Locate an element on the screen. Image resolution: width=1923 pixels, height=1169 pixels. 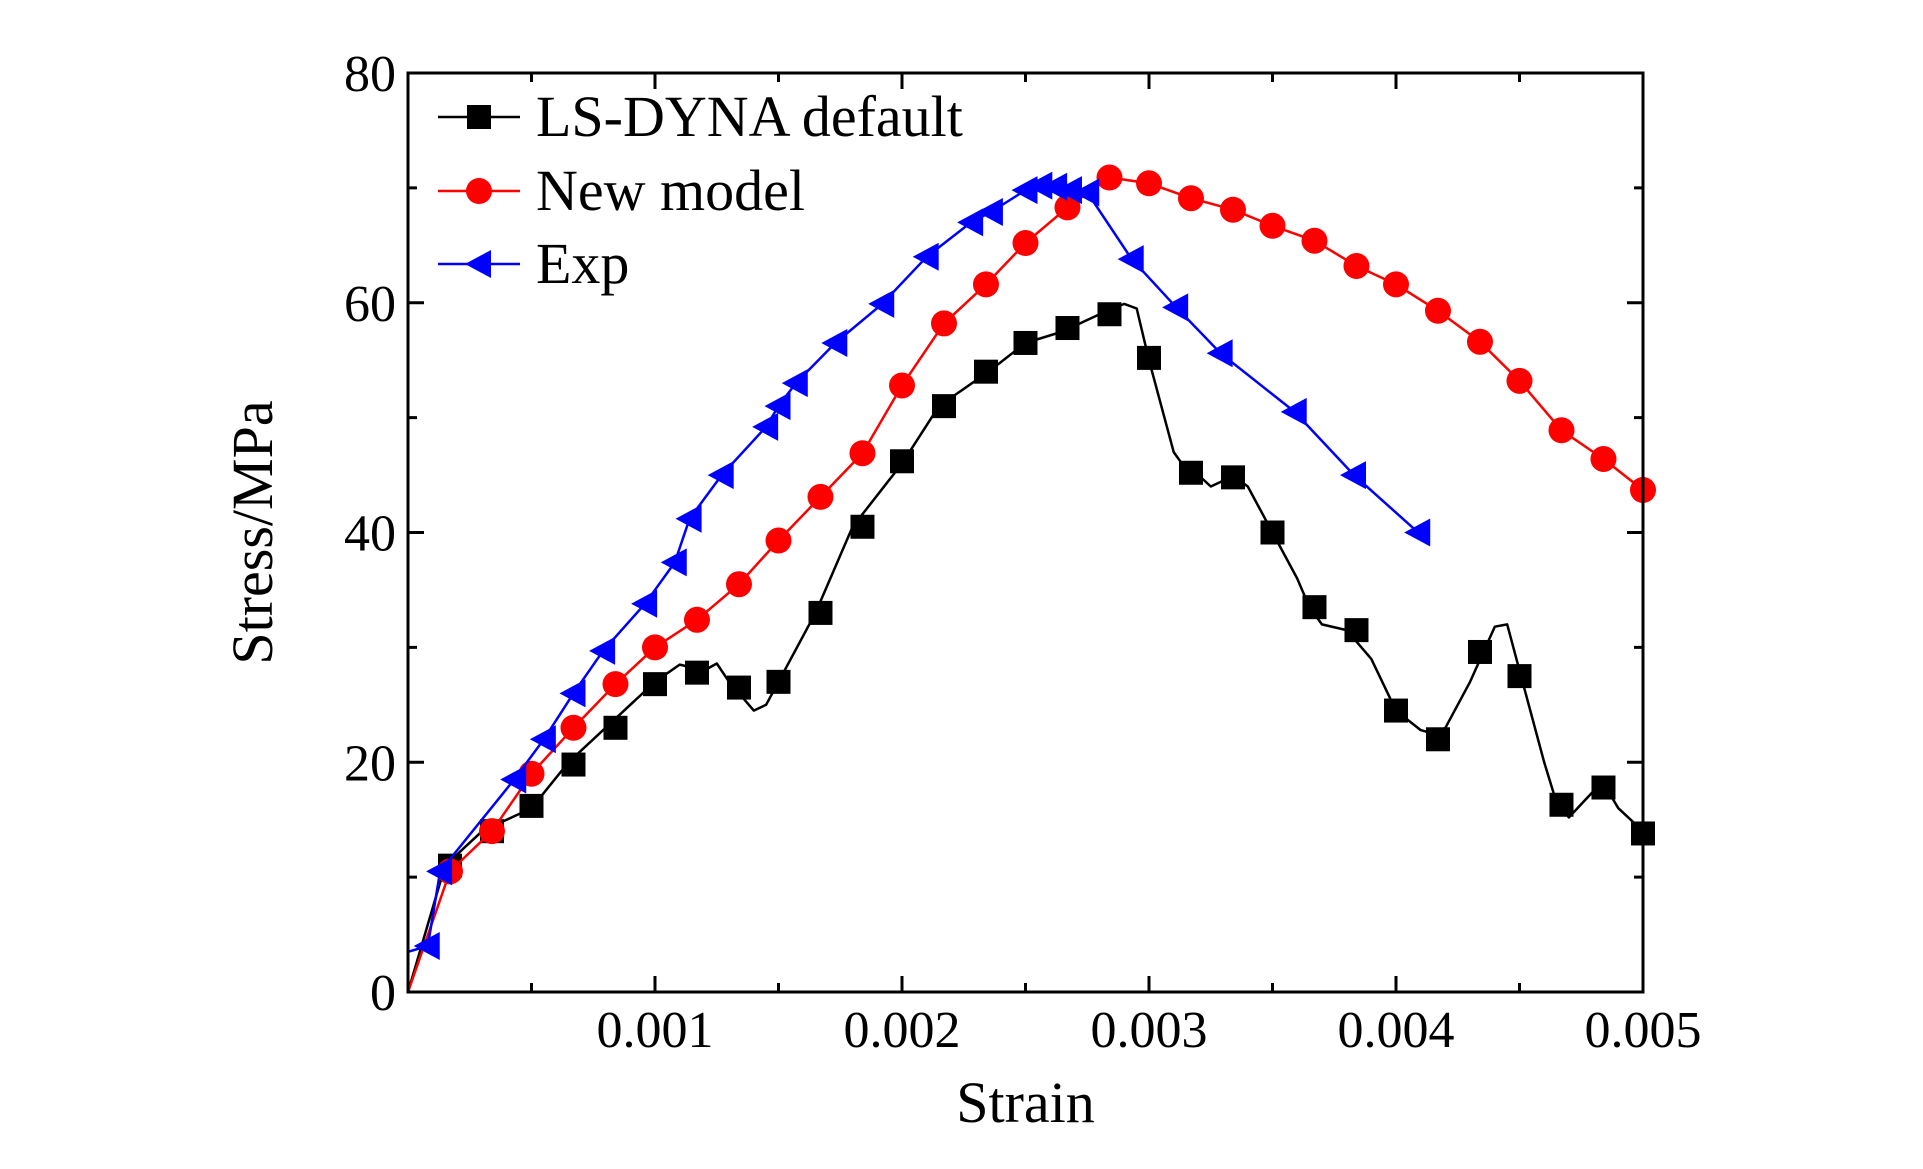
legend-label: New model is located at coordinates (670, 190).